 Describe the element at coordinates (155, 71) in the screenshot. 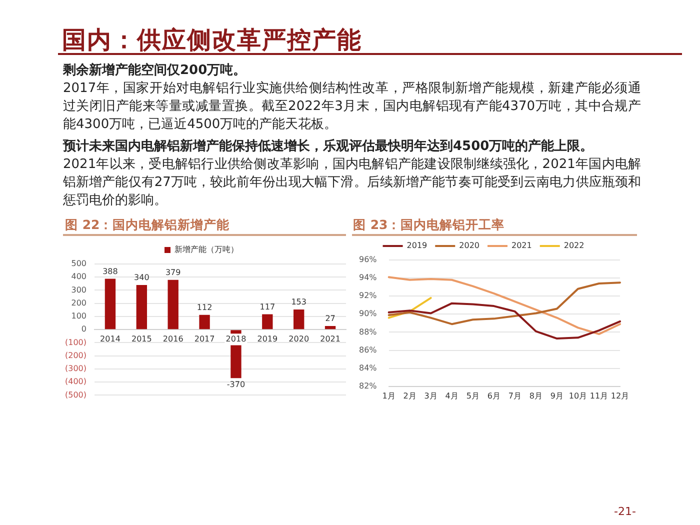

I see `text: 剩余新增产能空间仅200万吨。` at that location.